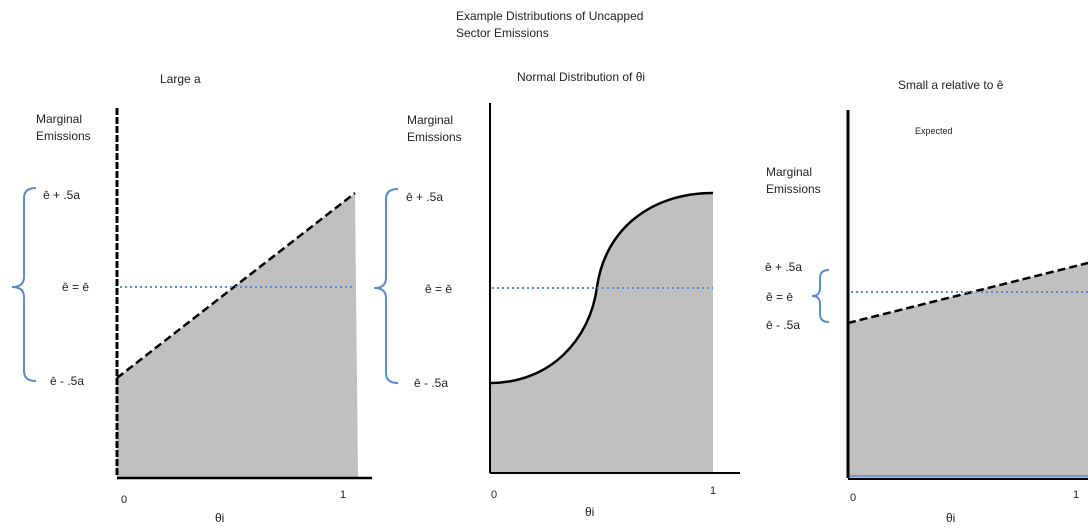  What do you see at coordinates (934, 131) in the screenshot?
I see `panel3-annotation: Expected` at bounding box center [934, 131].